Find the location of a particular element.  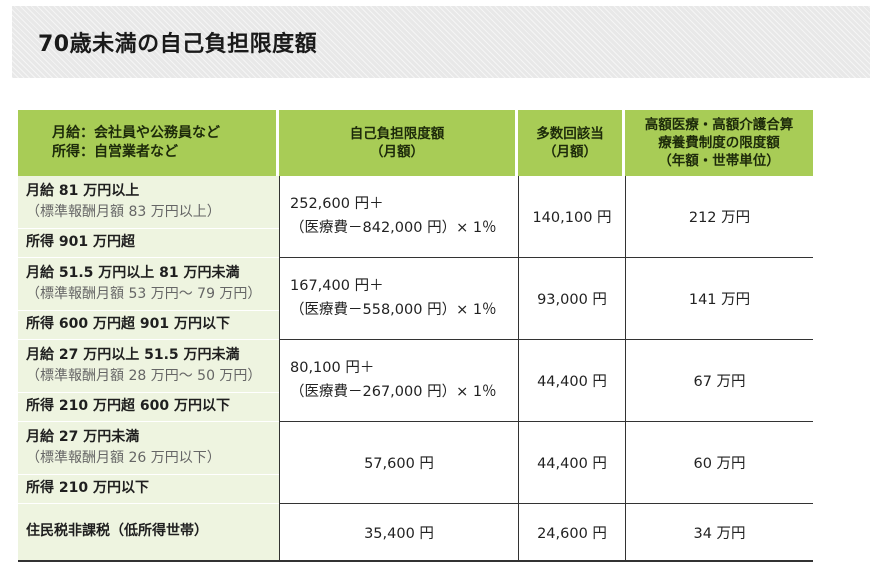

standard-label: （標準報酬月額 26 万円以下） is located at coordinates (123, 457).